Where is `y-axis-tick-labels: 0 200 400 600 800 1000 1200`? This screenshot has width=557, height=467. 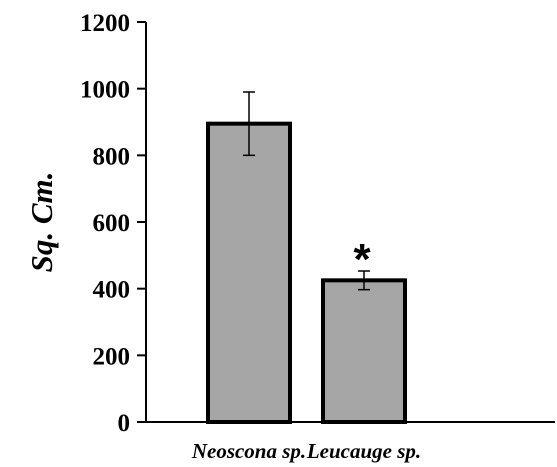
y-axis-tick-labels: 0 200 400 600 800 1000 1200 is located at coordinates (105, 223).